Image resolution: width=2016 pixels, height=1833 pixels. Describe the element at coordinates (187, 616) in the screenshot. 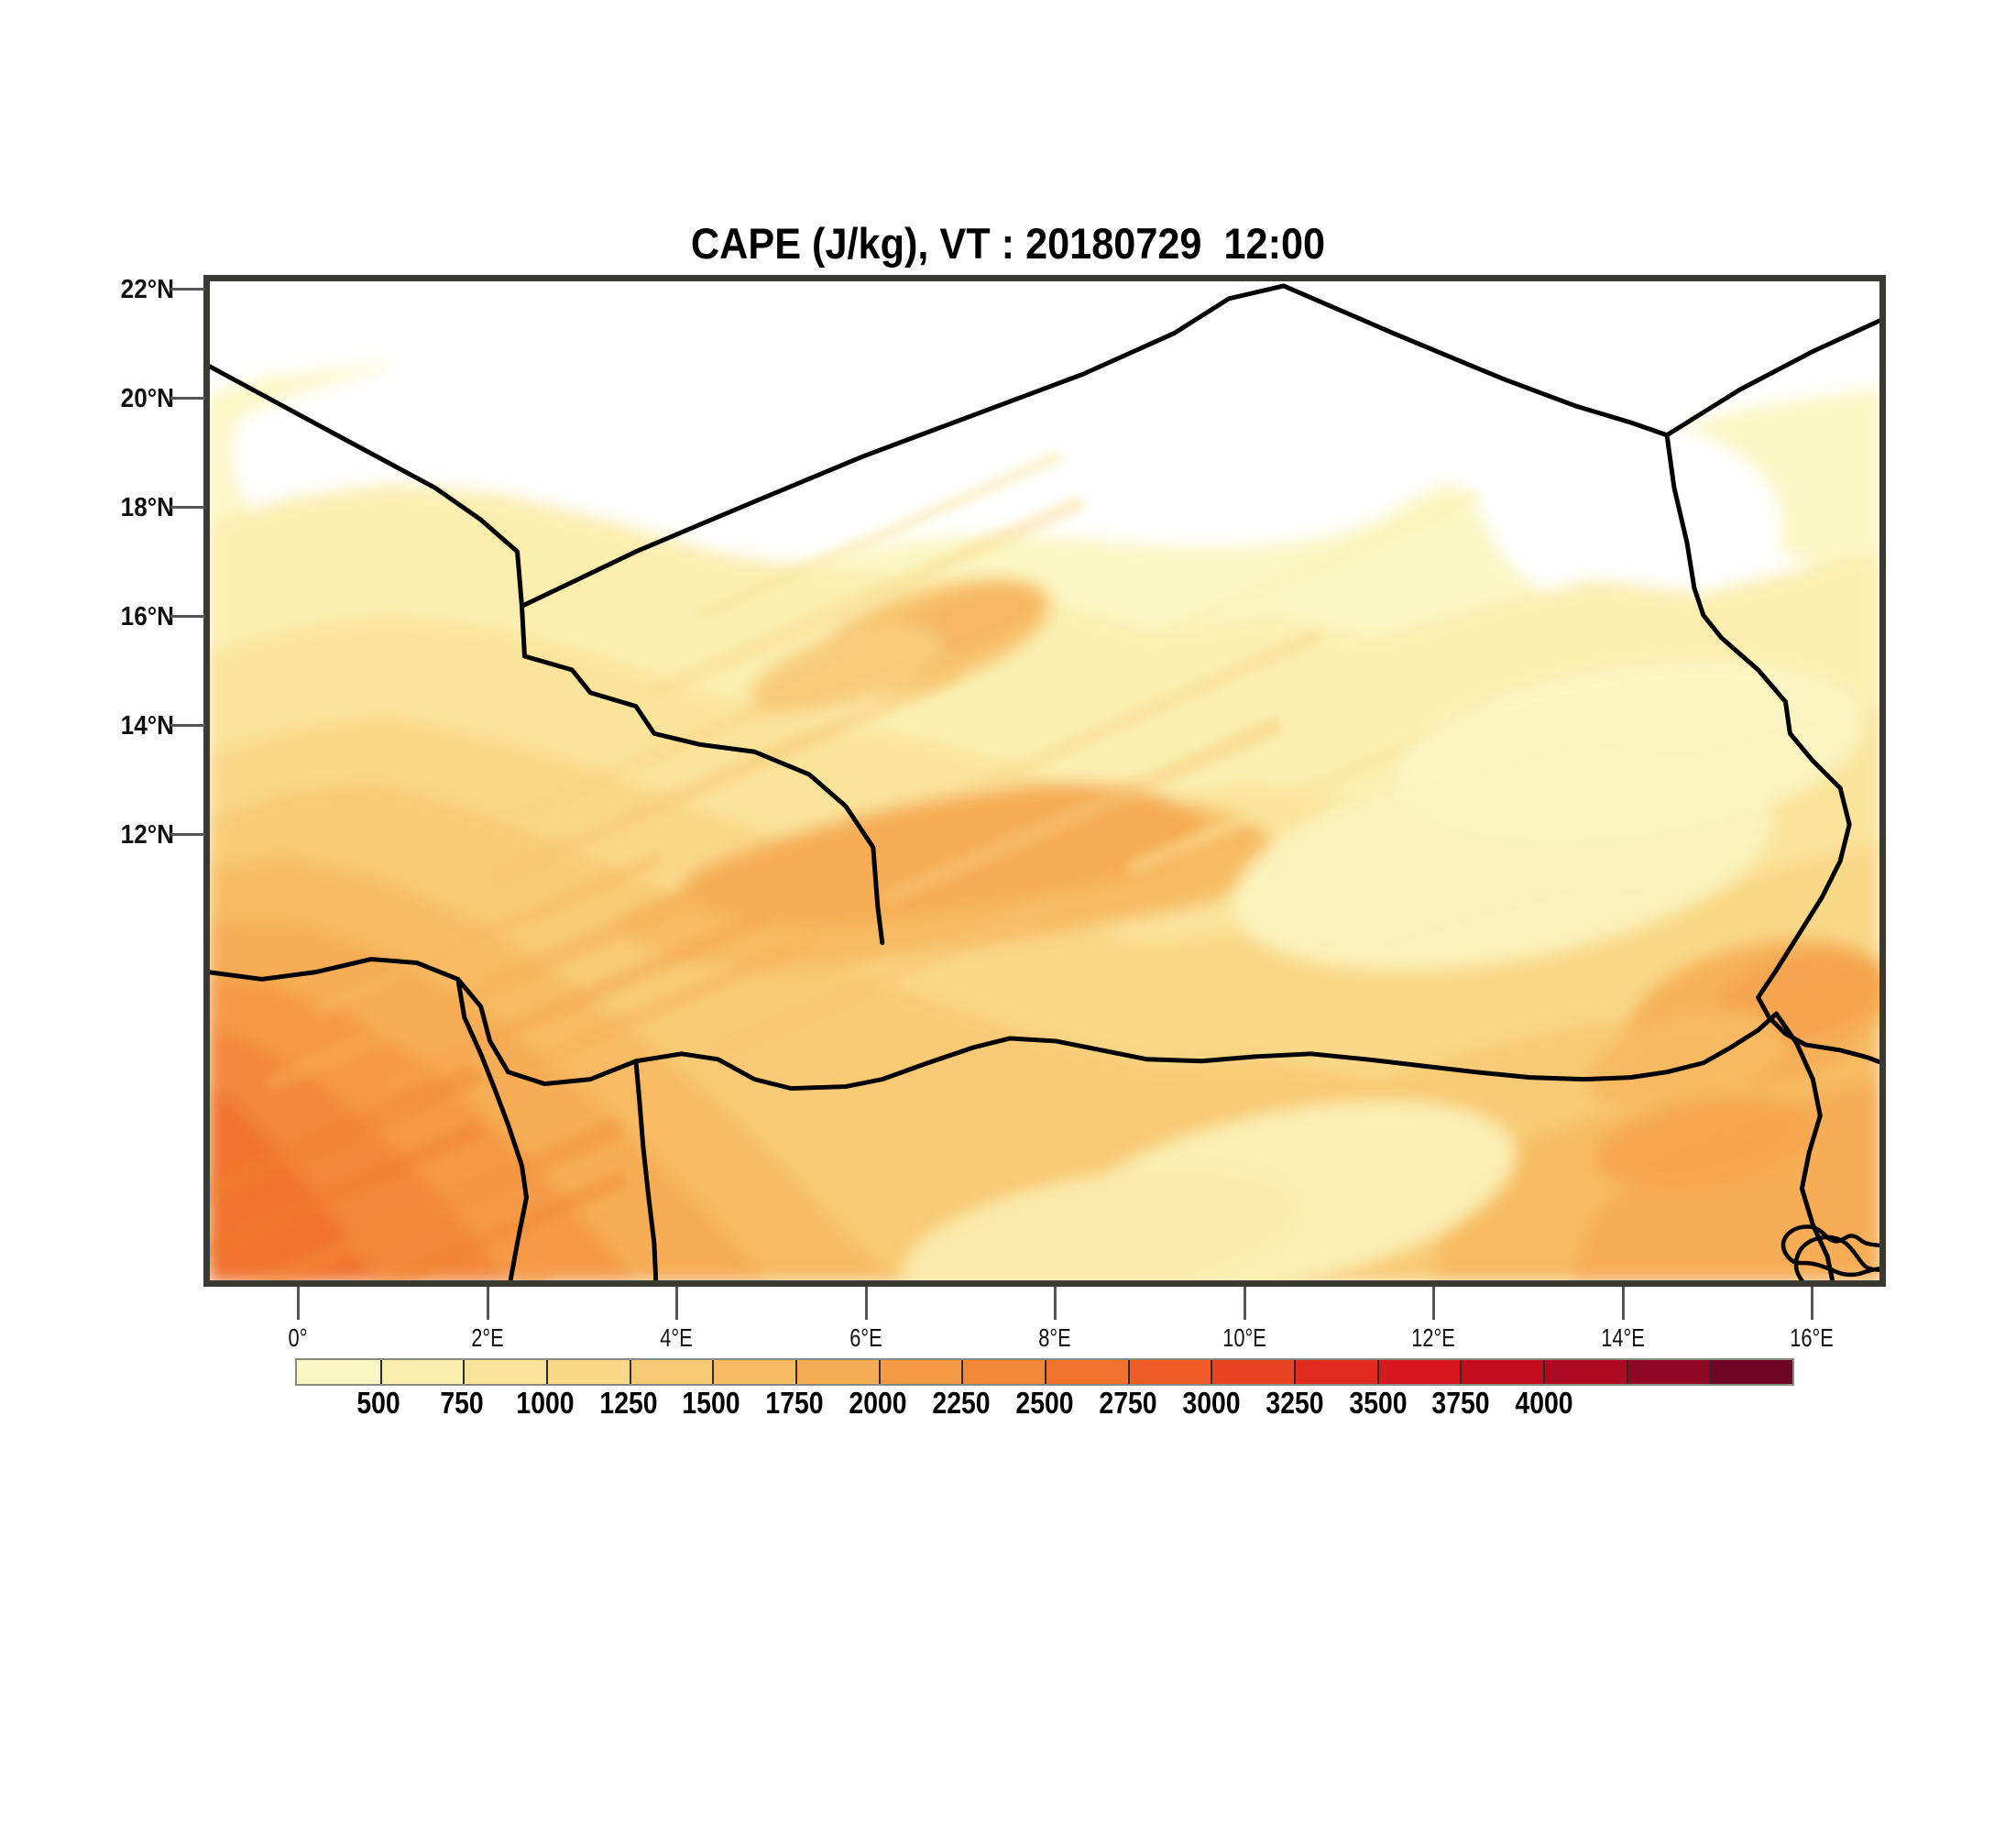

I see `y-tick-mark-16N` at that location.